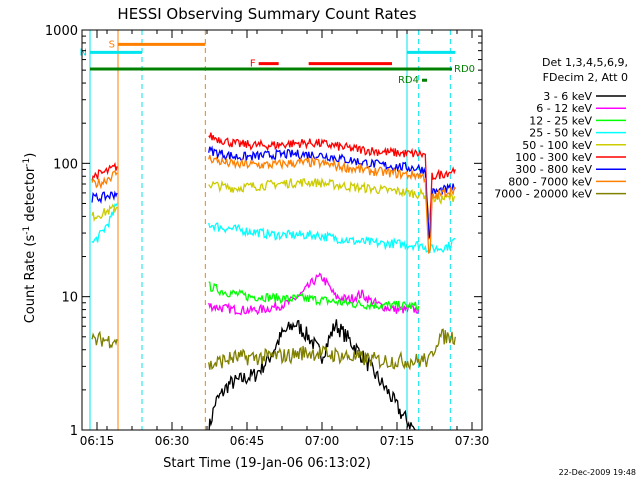  What do you see at coordinates (543, 194) in the screenshot?
I see `legend-label: 7000 - 20000 keV` at bounding box center [543, 194].